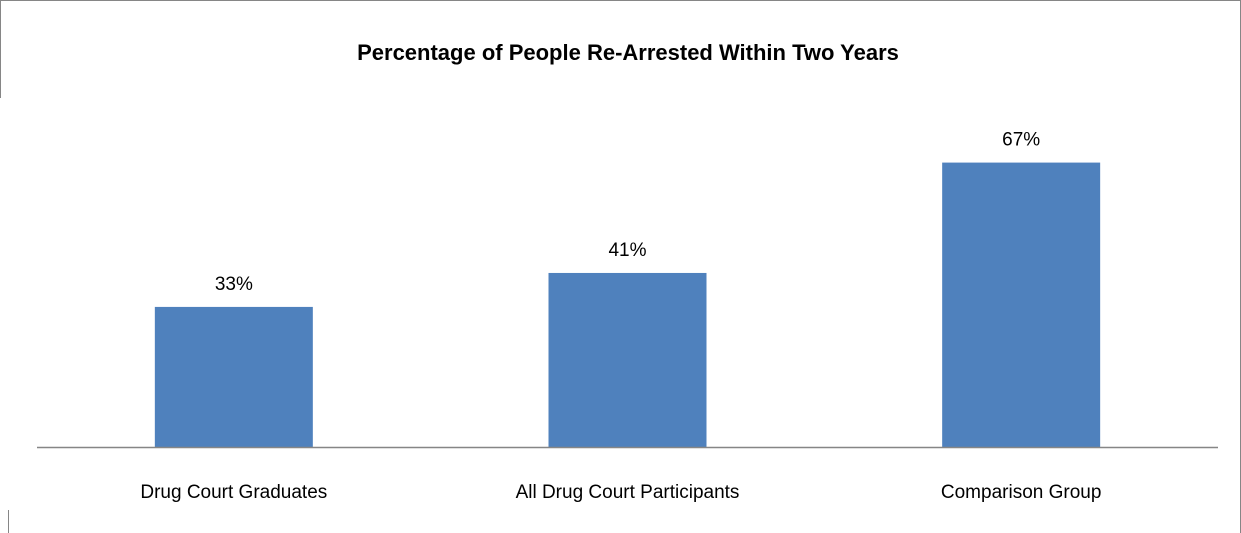 Image resolution: width=1241 pixels, height=533 pixels. What do you see at coordinates (1021, 140) in the screenshot?
I see `data-label-3: 67%` at bounding box center [1021, 140].